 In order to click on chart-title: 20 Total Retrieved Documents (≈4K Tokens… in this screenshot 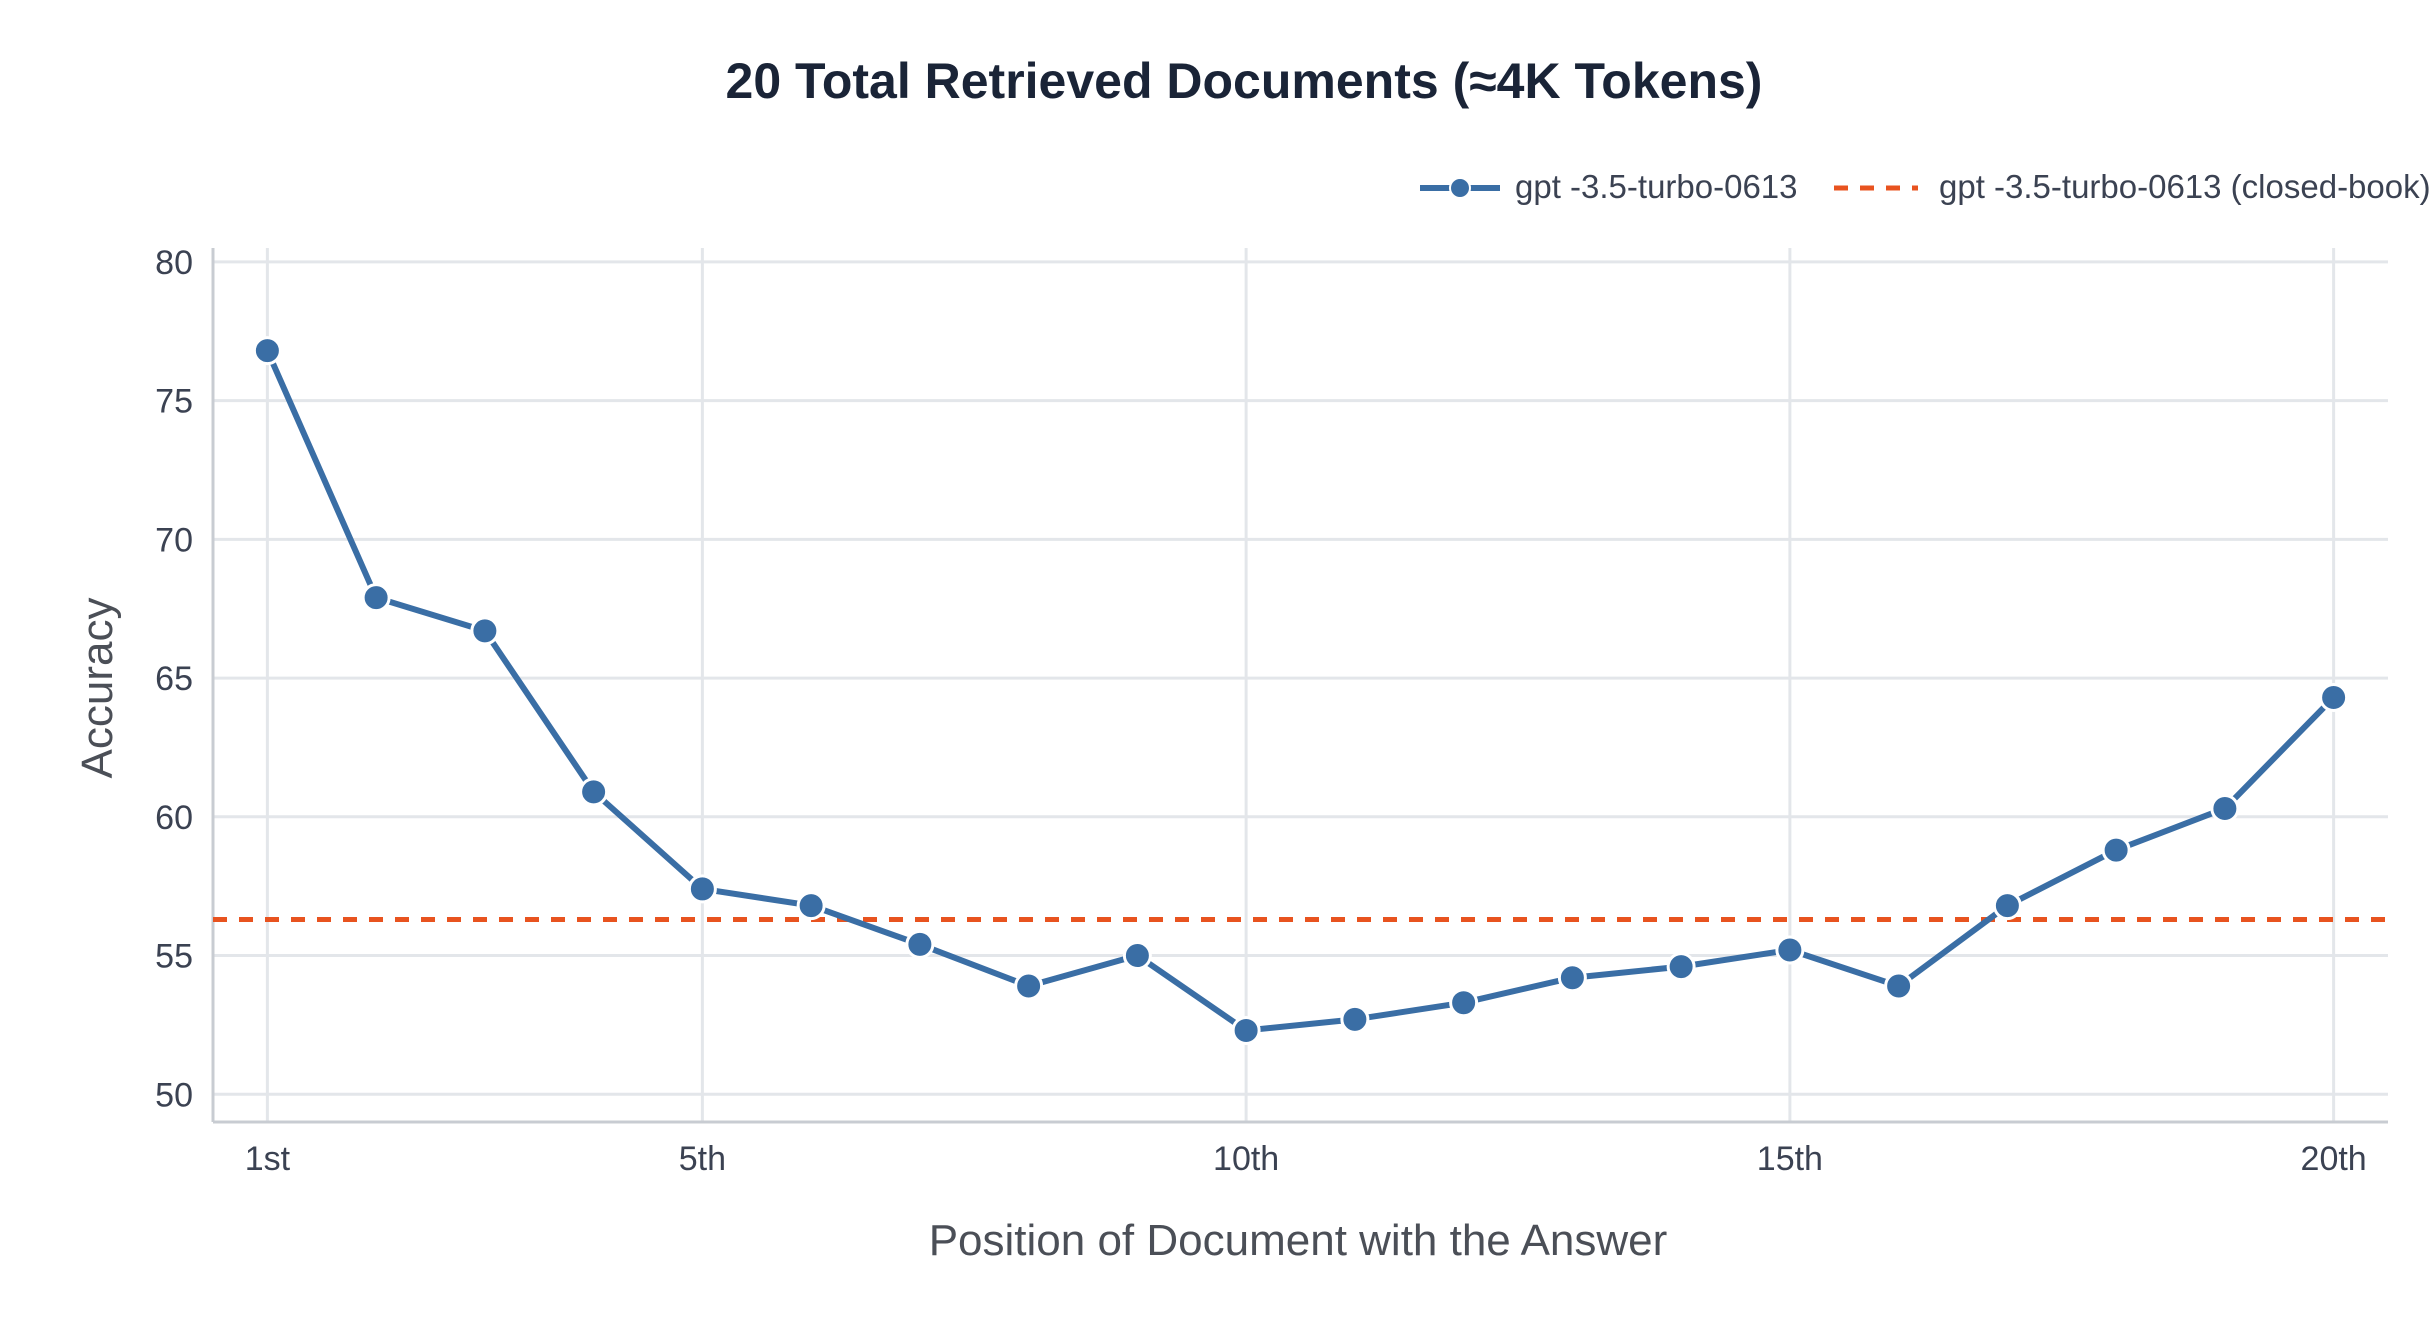, I will do `click(1244, 81)`.